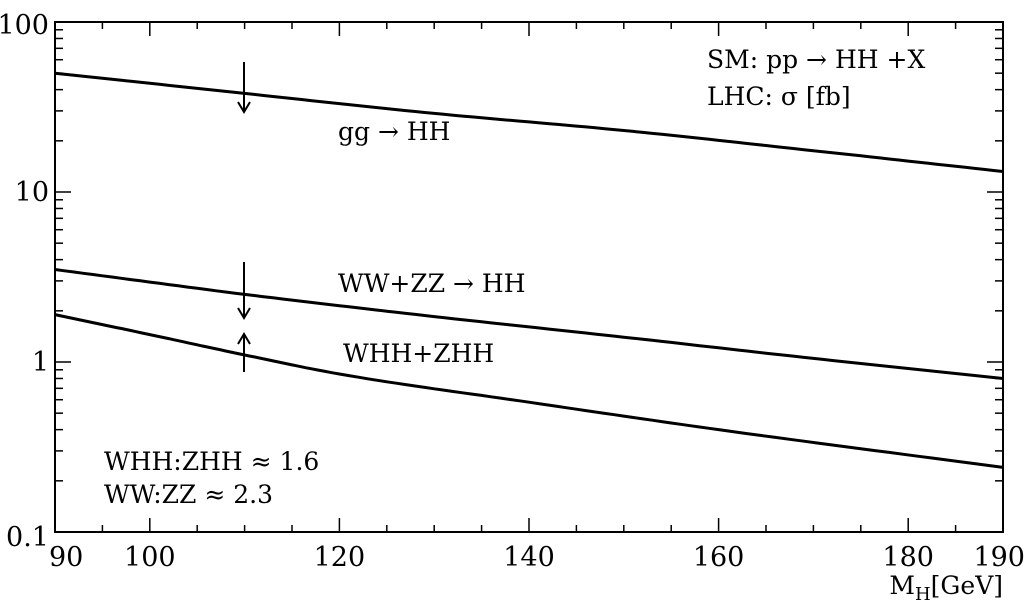 This screenshot has height=607, width=1034. What do you see at coordinates (719, 557) in the screenshot?
I see `x-tick-label: 160` at bounding box center [719, 557].